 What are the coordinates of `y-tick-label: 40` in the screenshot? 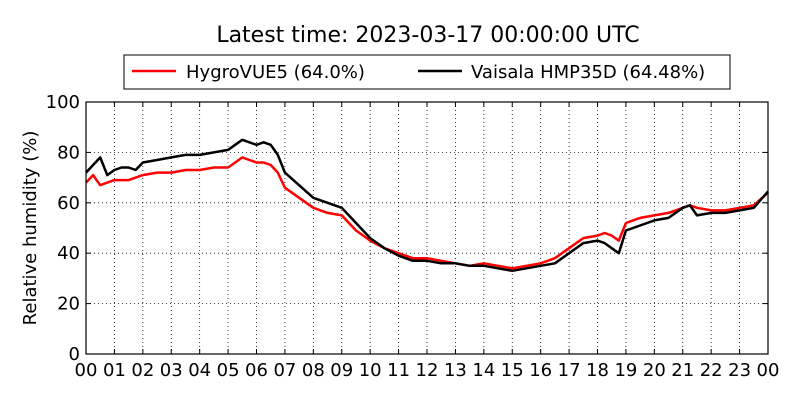 It's located at (68, 253).